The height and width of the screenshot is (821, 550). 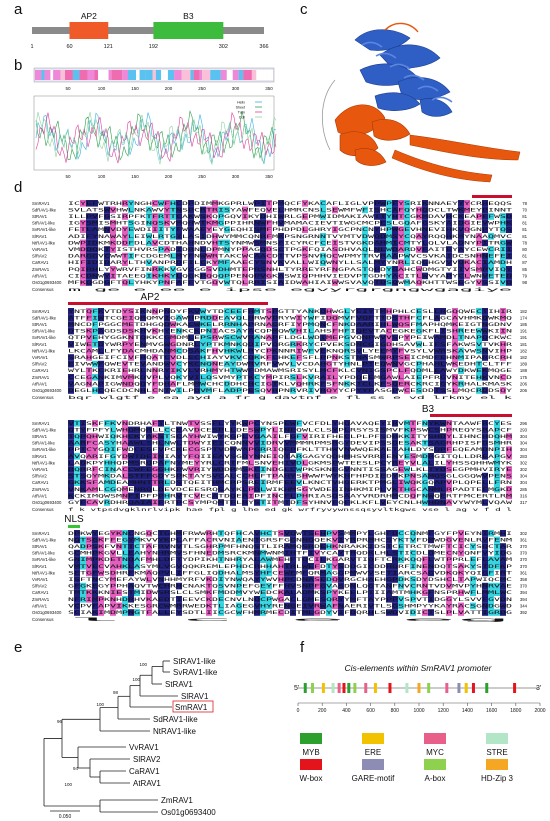 What do you see at coordinates (102, 88) in the screenshot?
I see `ss-strip-tick: 100` at bounding box center [102, 88].